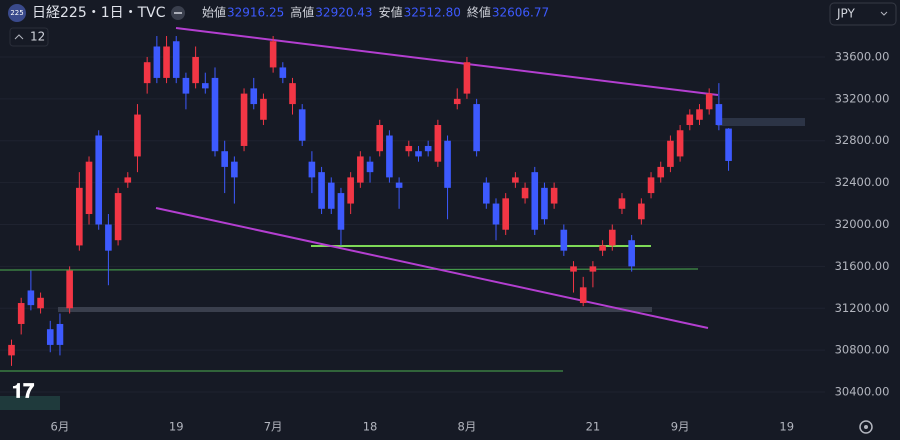  I want to click on currency: JPY, so click(846, 14).